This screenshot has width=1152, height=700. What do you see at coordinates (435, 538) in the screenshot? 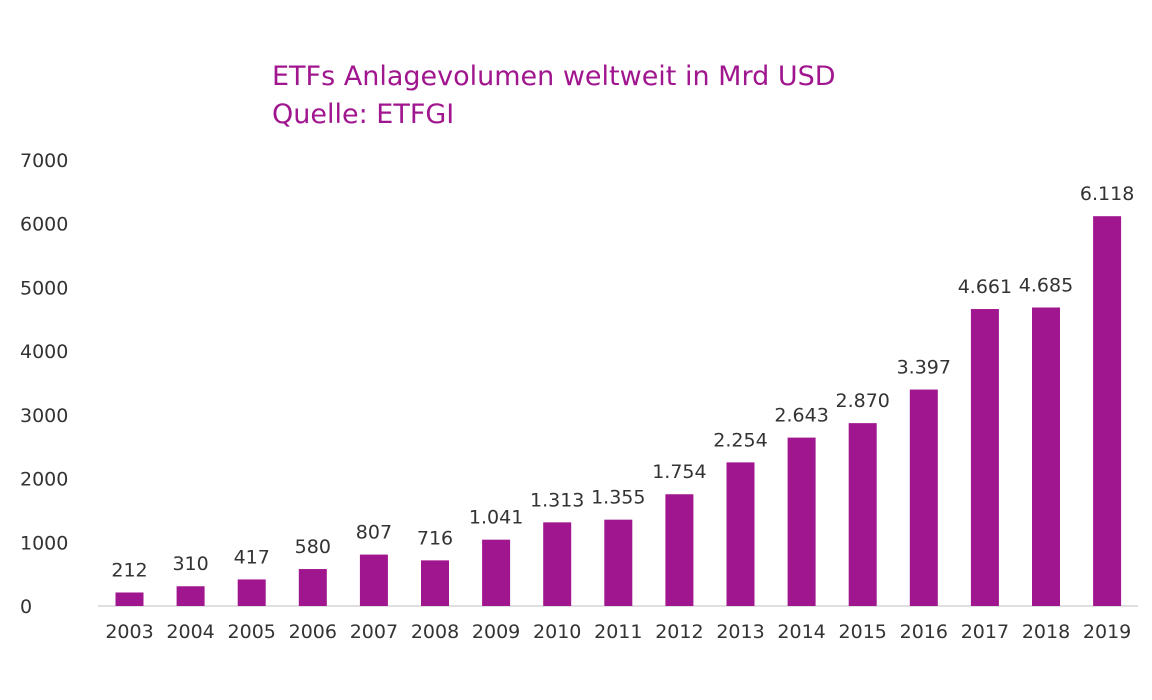
I see `data-label: 716` at bounding box center [435, 538].